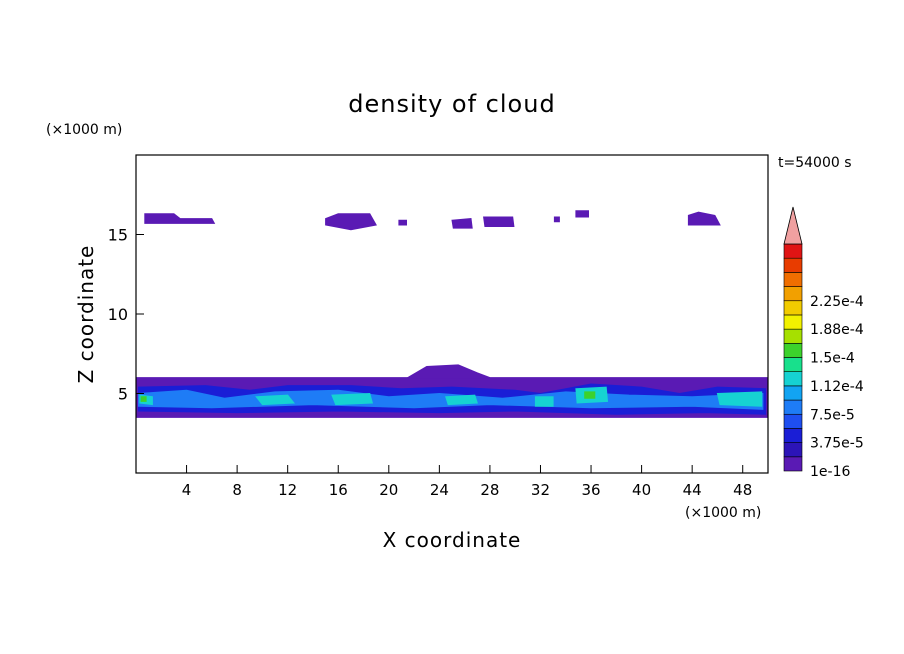 The image size is (904, 654). Describe the element at coordinates (84, 130) in the screenshot. I see `y-unit-label: (×1000 m)` at that location.